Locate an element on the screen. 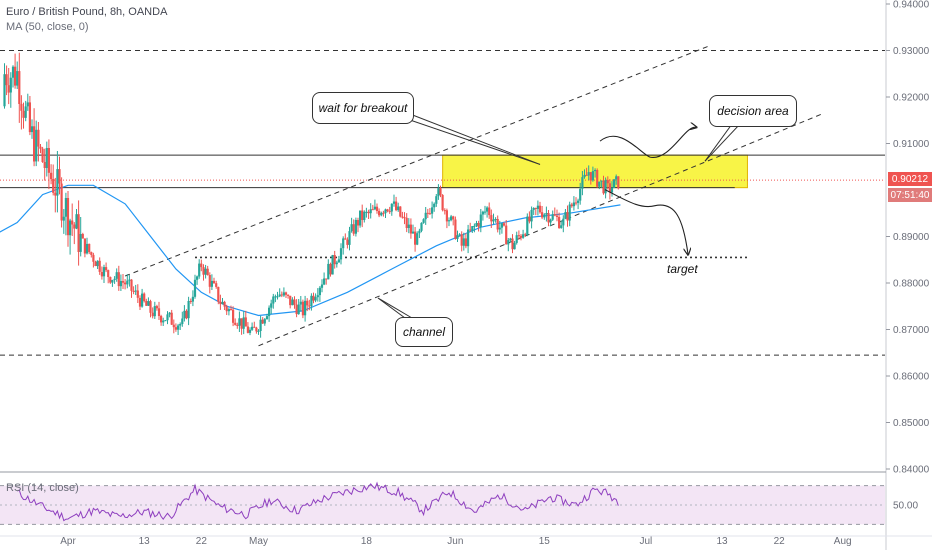 The height and width of the screenshot is (550, 932). rsi-legend: RSI (14, close) is located at coordinates (42, 488).